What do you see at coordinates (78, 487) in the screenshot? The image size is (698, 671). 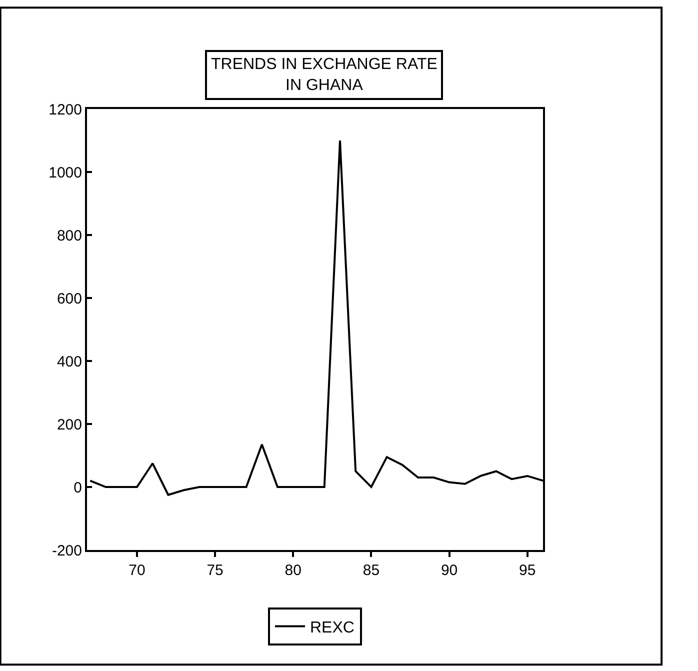 I see `y-tick-label: 0` at bounding box center [78, 487].